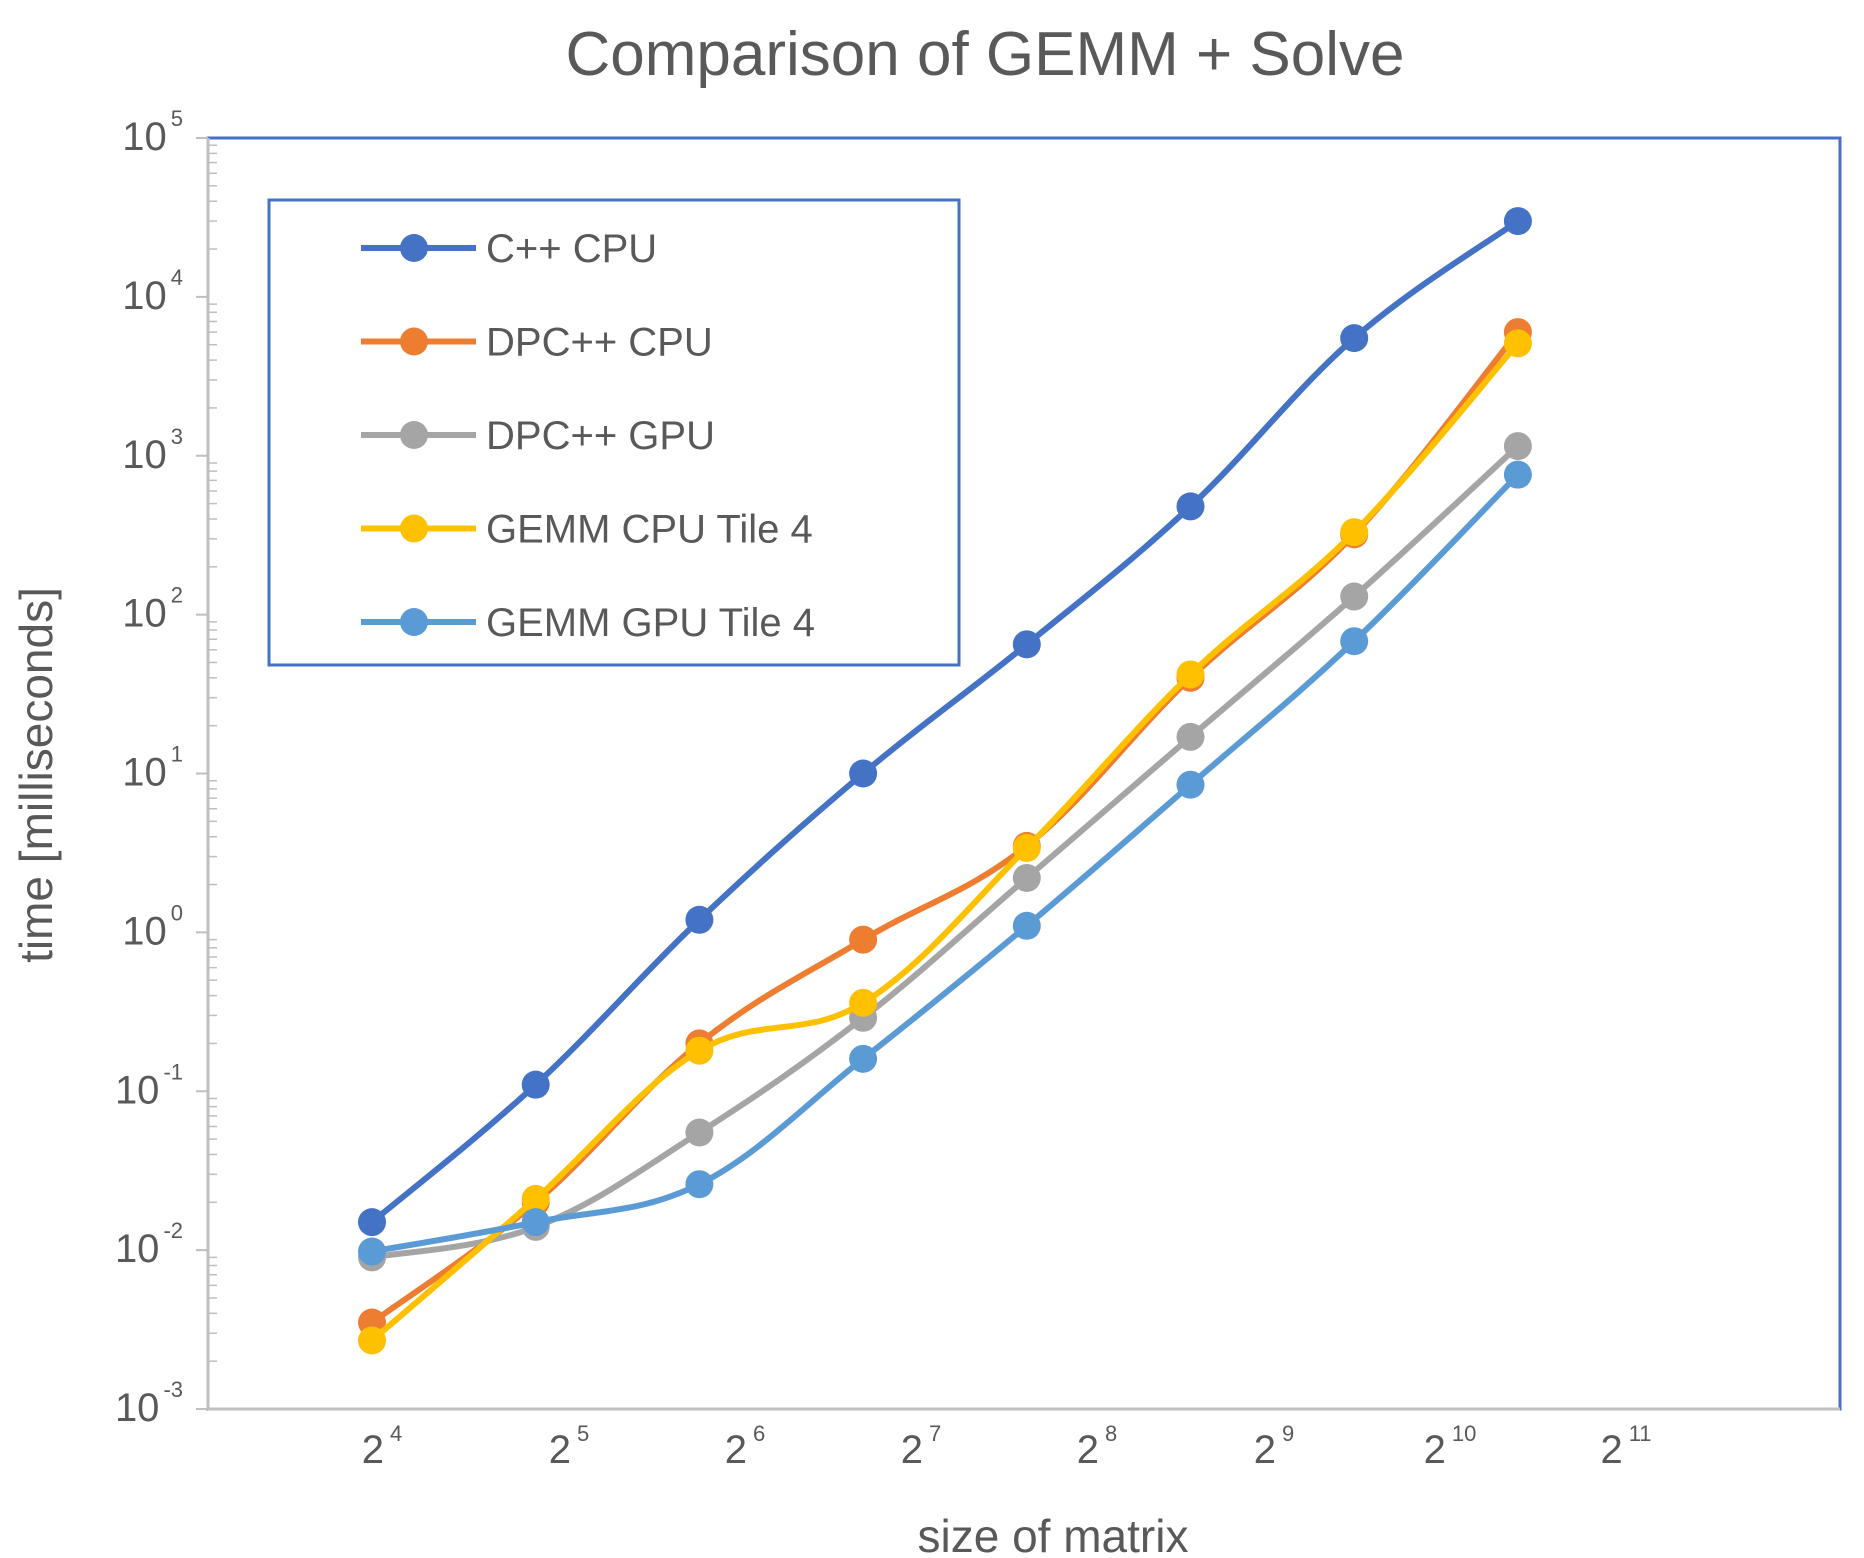  What do you see at coordinates (152, 291) in the screenshot?
I see `y-tick-label: 10 4` at bounding box center [152, 291].